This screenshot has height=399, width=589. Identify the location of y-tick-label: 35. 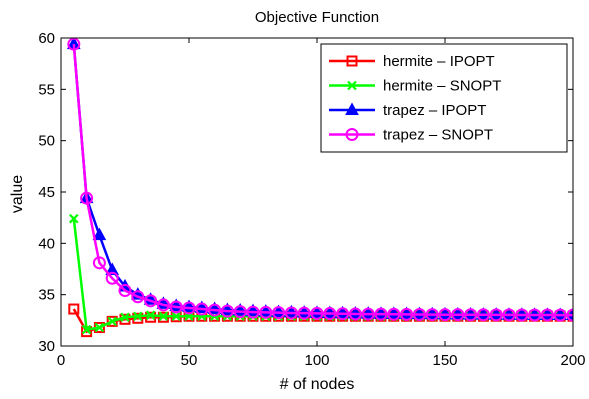
(46, 295).